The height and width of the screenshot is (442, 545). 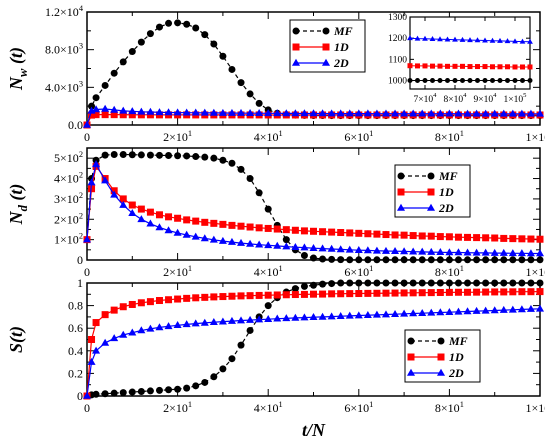 I want to click on x-tick-label: 4×10¹, so click(x=268, y=271).